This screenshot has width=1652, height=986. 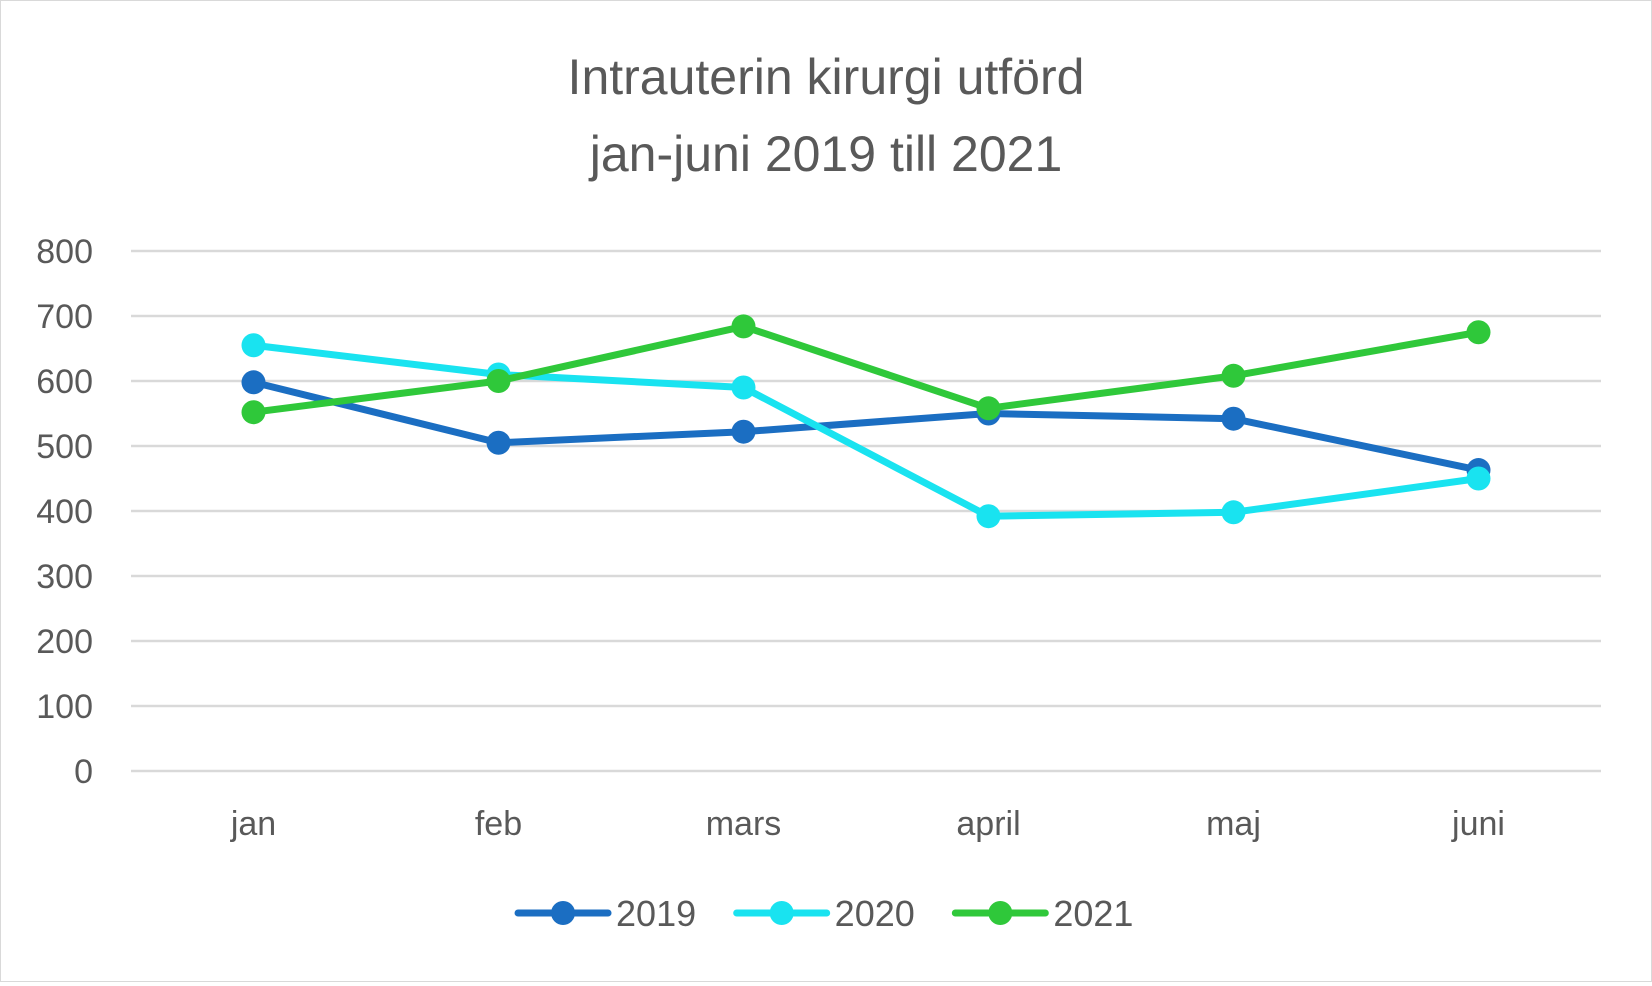 What do you see at coordinates (498, 442) in the screenshot?
I see `data-point-2019-feb` at bounding box center [498, 442].